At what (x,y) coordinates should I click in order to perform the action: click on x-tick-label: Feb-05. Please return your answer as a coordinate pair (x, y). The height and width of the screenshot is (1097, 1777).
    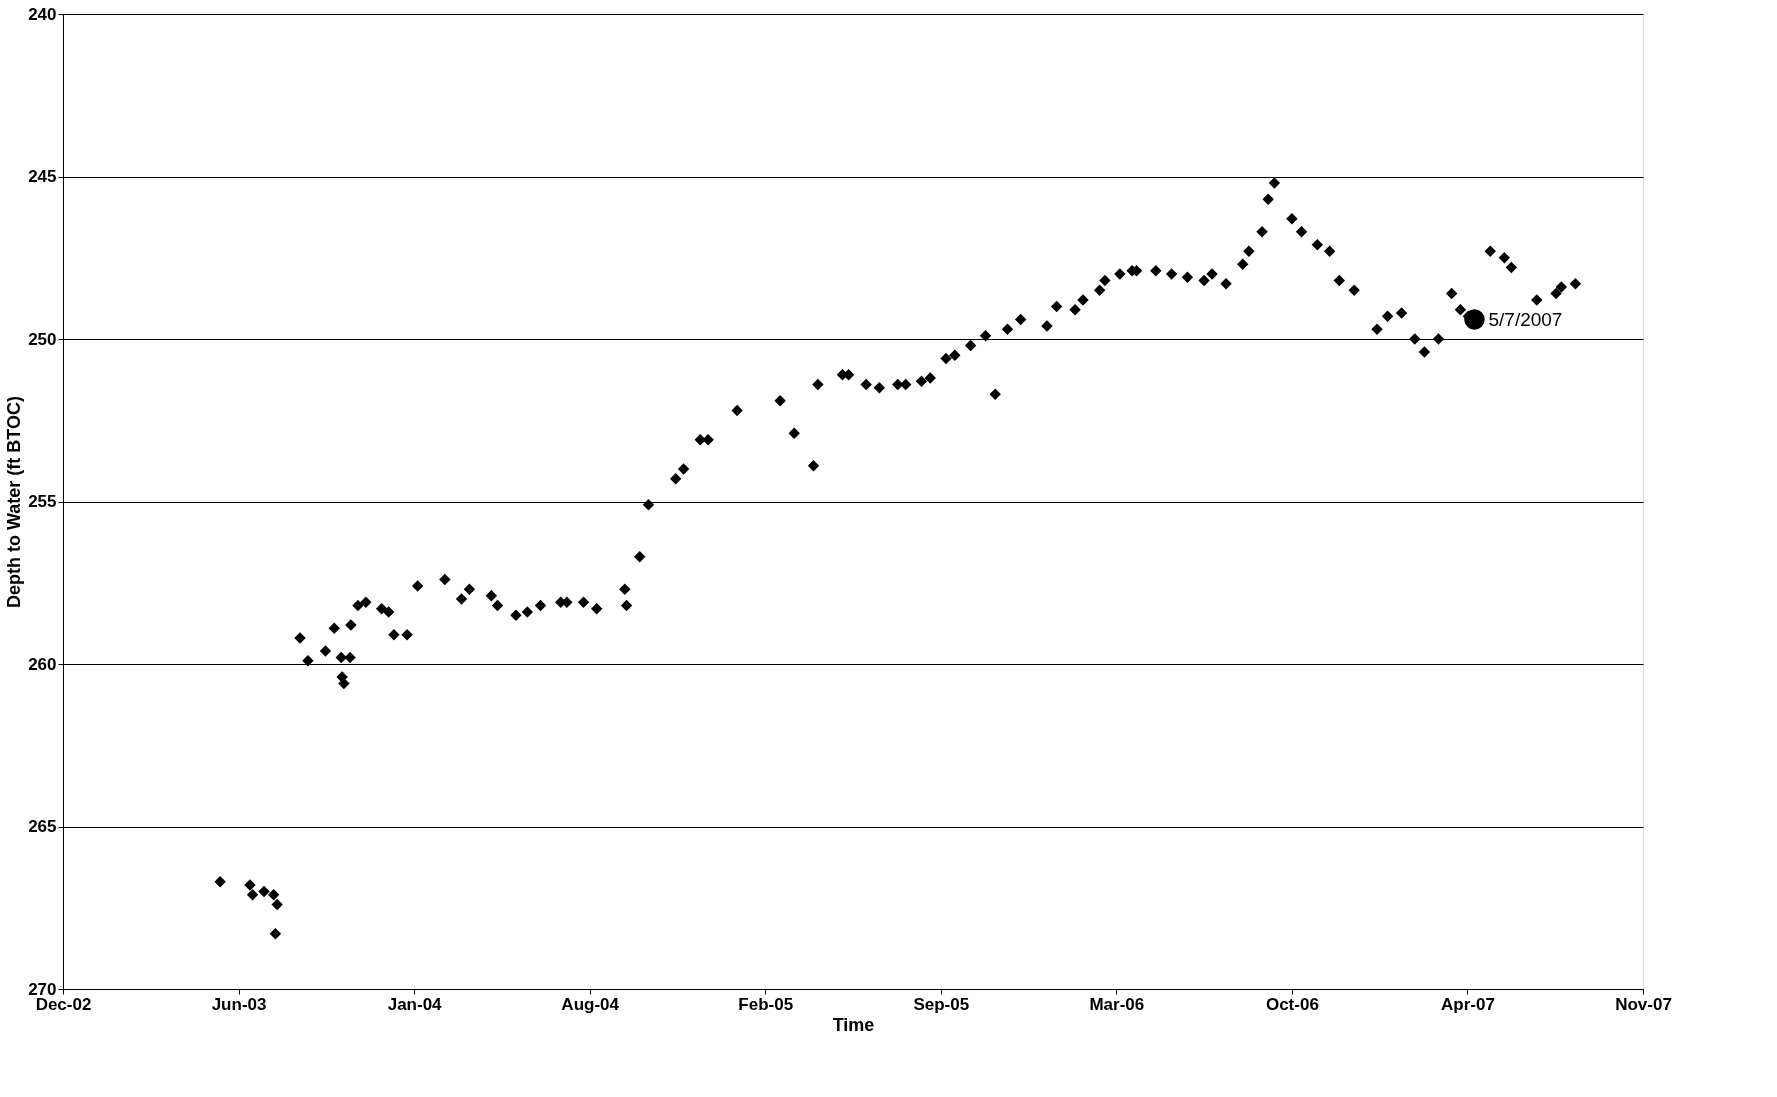
    Looking at the image, I should click on (766, 1004).